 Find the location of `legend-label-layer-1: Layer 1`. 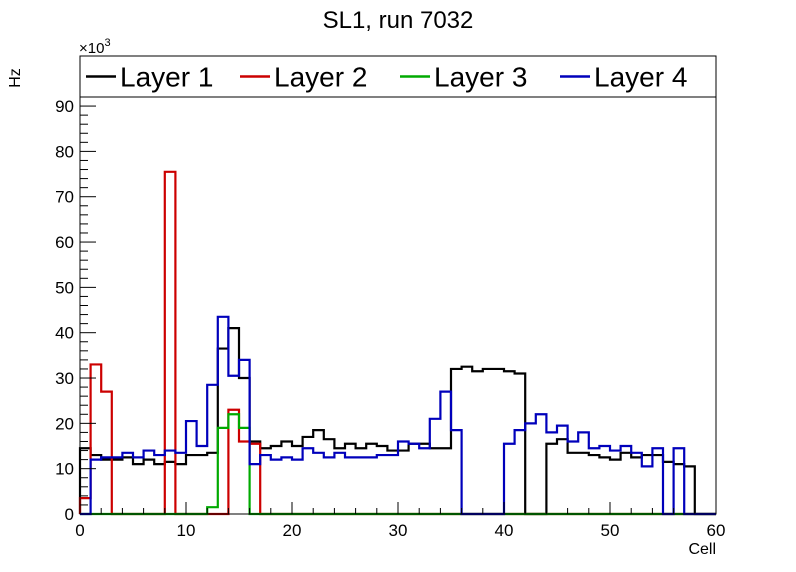

legend-label-layer-1: Layer 1 is located at coordinates (166, 77).